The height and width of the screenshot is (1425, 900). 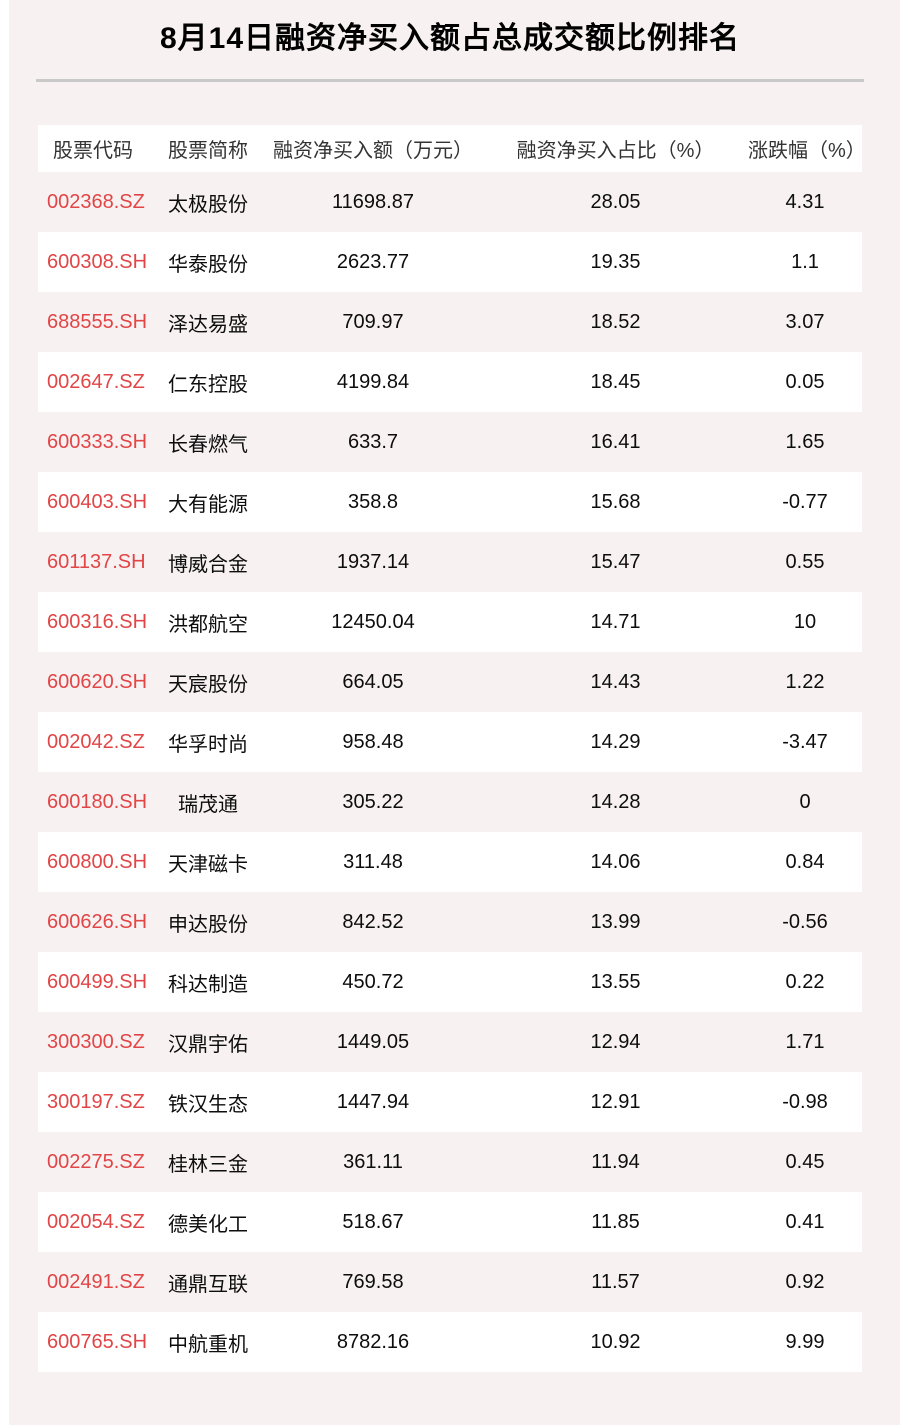 I want to click on table-row: 600620.SH 天宸股份 664.05 14.43 1.22, so click(x=450, y=682).